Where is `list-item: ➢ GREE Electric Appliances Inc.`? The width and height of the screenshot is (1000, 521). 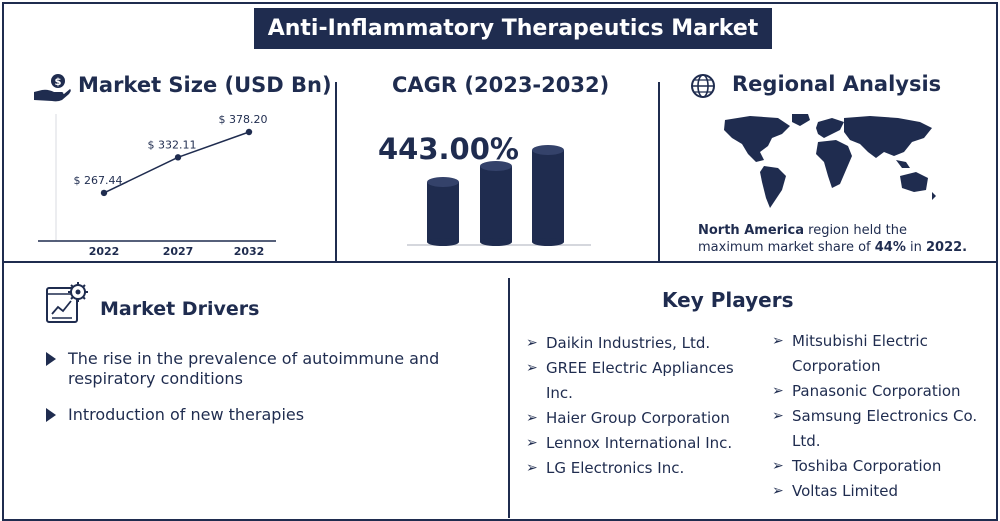
list-item: ➢ GREE Electric Appliances Inc. is located at coordinates (641, 381).